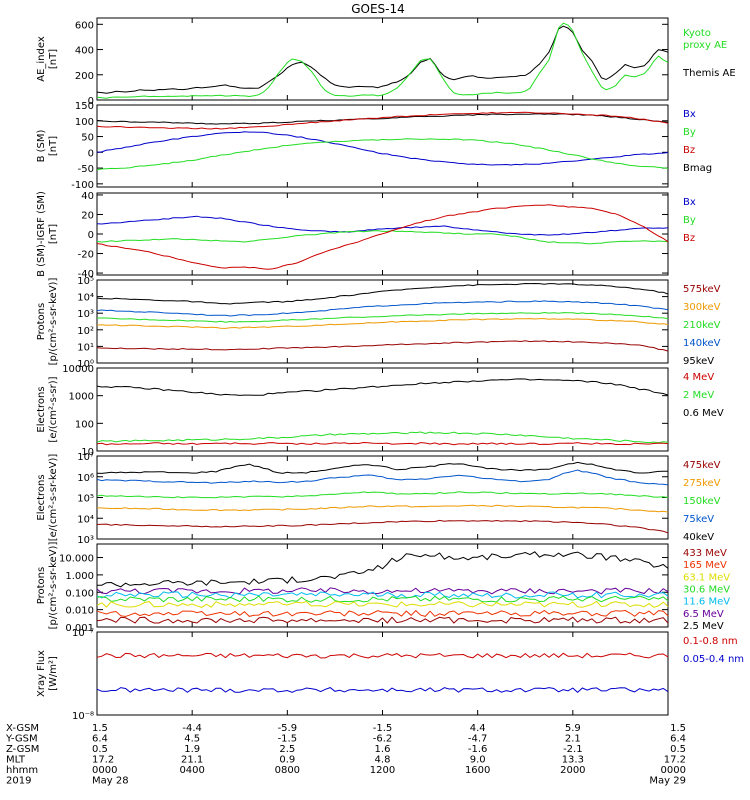  I want to click on footer-cell: 1200, so click(382, 770).